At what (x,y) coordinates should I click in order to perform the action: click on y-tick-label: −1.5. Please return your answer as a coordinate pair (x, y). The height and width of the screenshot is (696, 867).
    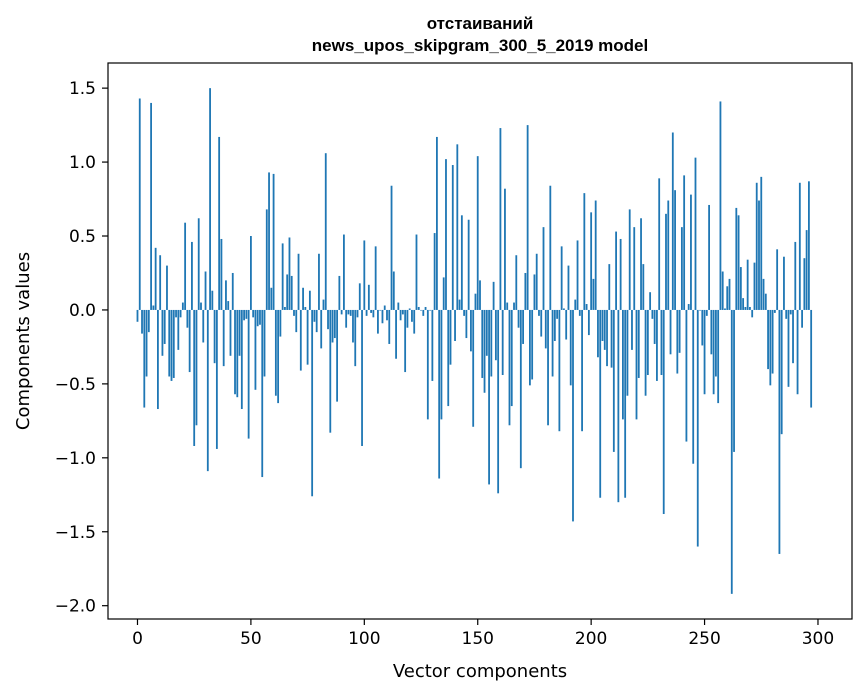
    Looking at the image, I should click on (75, 533).